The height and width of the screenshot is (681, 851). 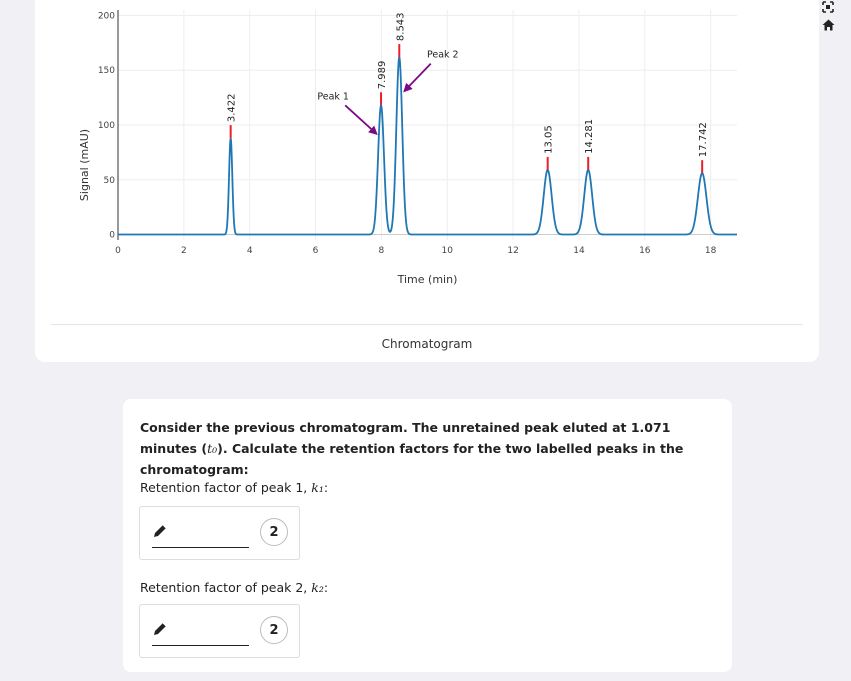 What do you see at coordinates (443, 55) in the screenshot?
I see `peak-annotation-label: Peak 2` at bounding box center [443, 55].